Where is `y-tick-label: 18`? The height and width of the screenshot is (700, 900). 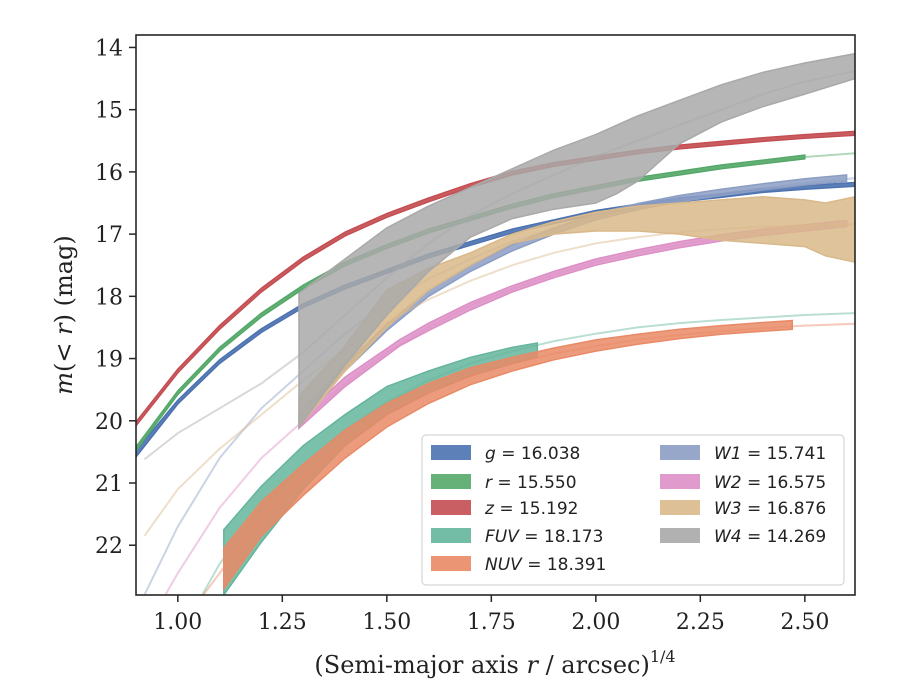
y-tick-label: 18 is located at coordinates (109, 297).